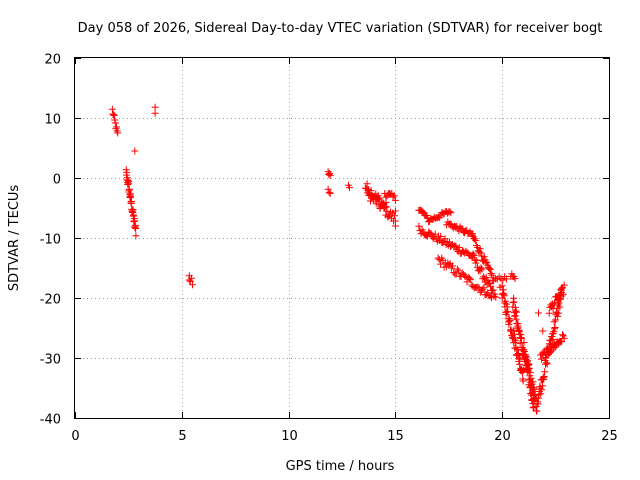  What do you see at coordinates (50, 360) in the screenshot?
I see `y-tick-label: -30` at bounding box center [50, 360].